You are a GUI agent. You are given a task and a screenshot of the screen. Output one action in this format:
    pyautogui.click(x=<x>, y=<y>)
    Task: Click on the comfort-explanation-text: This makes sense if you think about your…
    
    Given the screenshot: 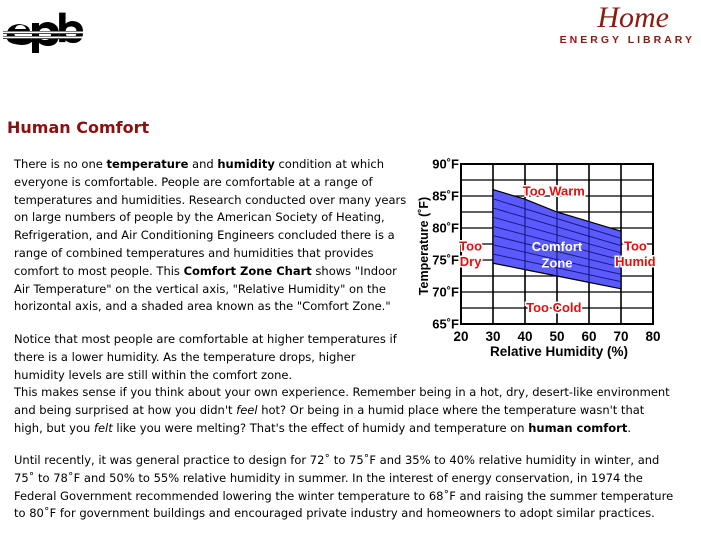 What is the action you would take?
    pyautogui.click(x=342, y=410)
    